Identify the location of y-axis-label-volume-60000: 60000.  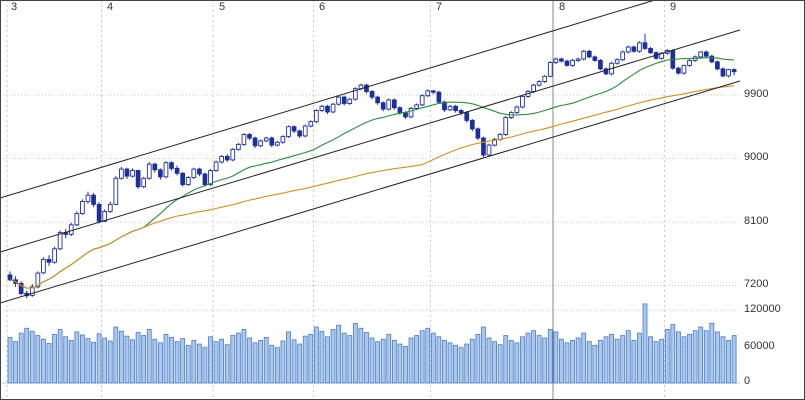
(759, 346).